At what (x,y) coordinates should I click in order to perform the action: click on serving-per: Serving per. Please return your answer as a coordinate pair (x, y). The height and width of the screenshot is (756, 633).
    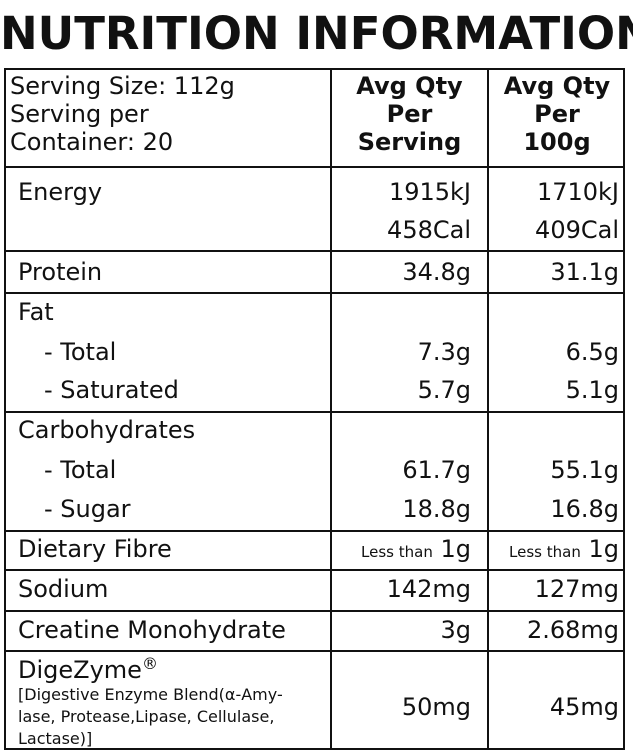
    Looking at the image, I should click on (79, 114).